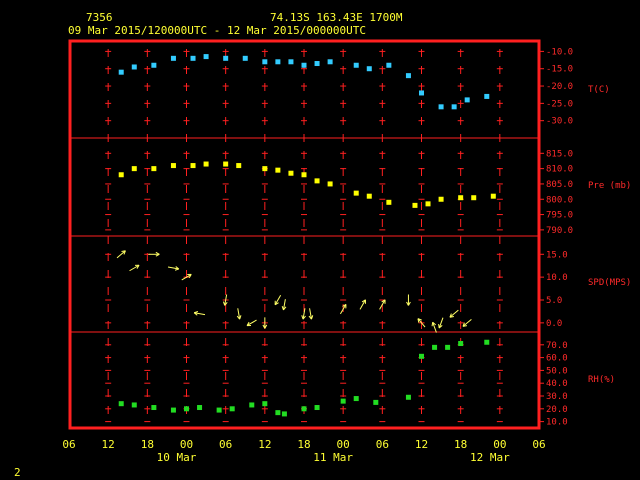 The height and width of the screenshot is (480, 640). I want to click on y-tick-label: 20.0, so click(557, 410).